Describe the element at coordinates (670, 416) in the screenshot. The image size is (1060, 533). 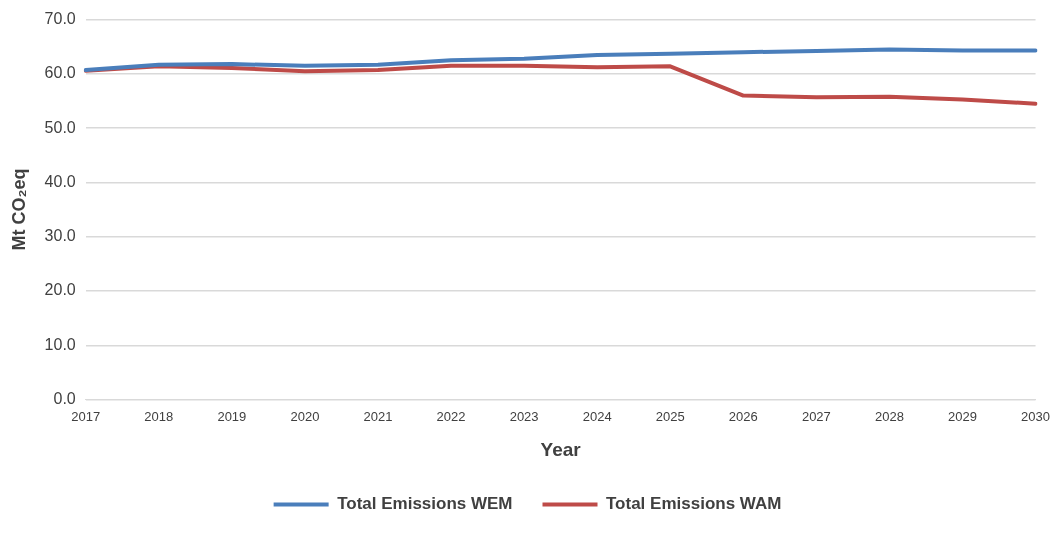
I see `x-tick-label: 2025` at that location.